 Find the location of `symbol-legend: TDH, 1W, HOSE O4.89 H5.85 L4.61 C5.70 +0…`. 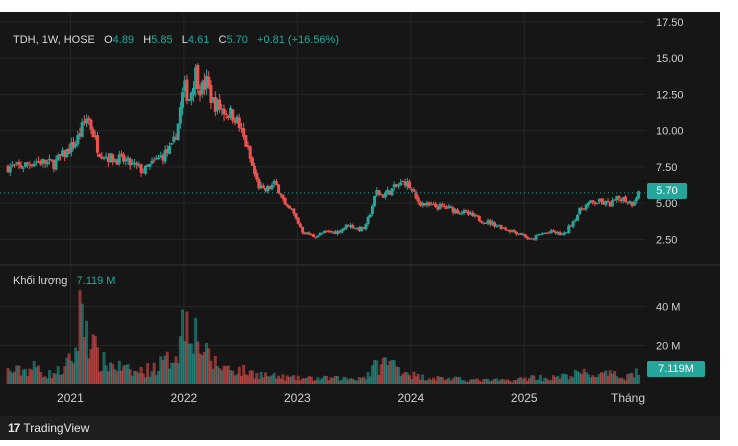

symbol-legend: TDH, 1W, HOSE O4.89 H5.85 L4.61 C5.70 +0… is located at coordinates (176, 40).